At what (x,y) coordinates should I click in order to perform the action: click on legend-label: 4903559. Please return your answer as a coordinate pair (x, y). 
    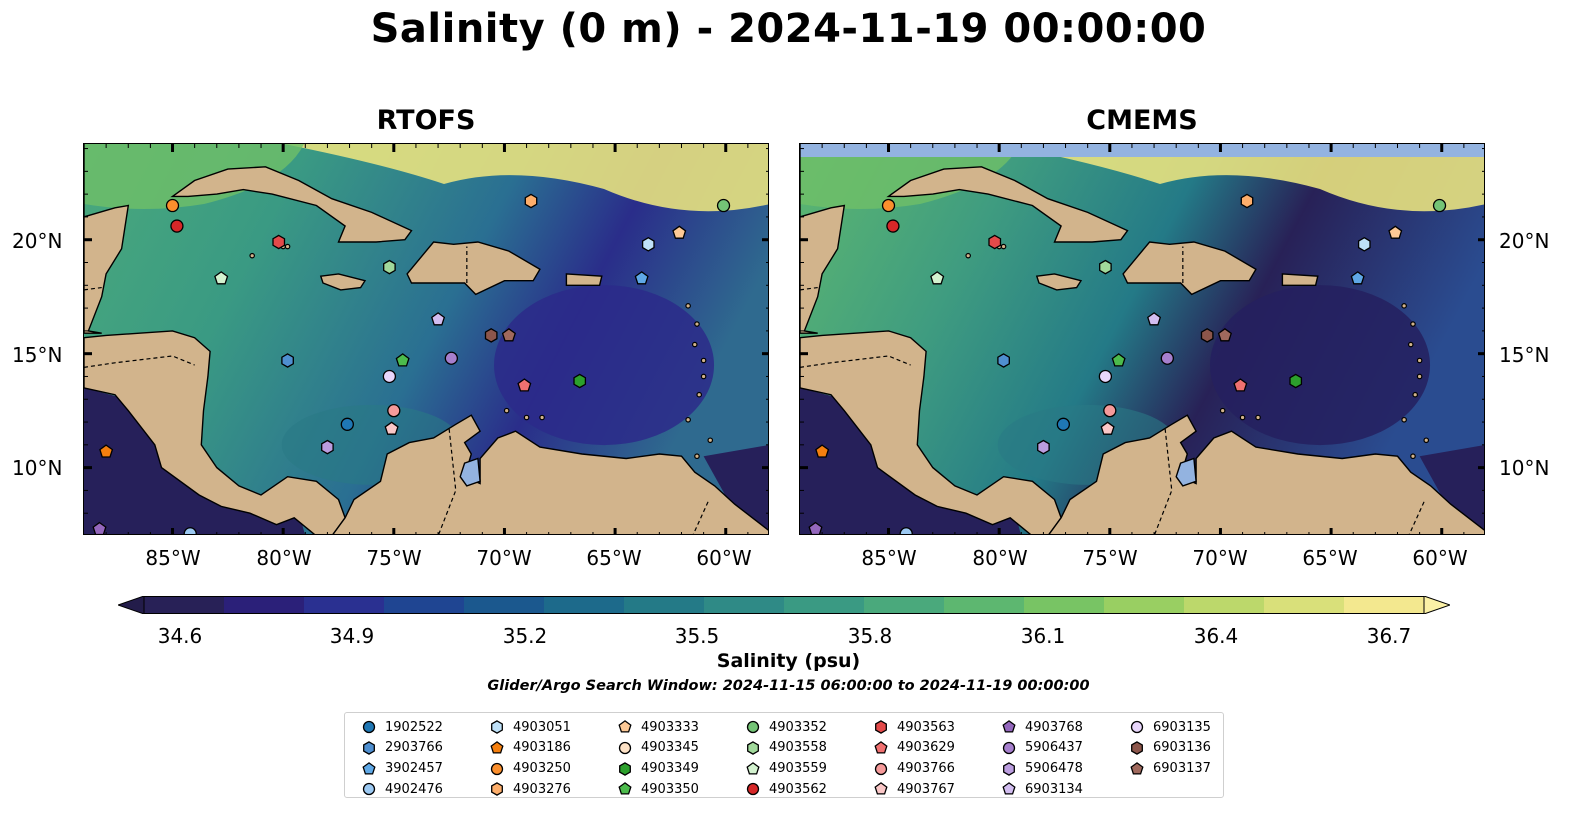
    Looking at the image, I should click on (798, 769).